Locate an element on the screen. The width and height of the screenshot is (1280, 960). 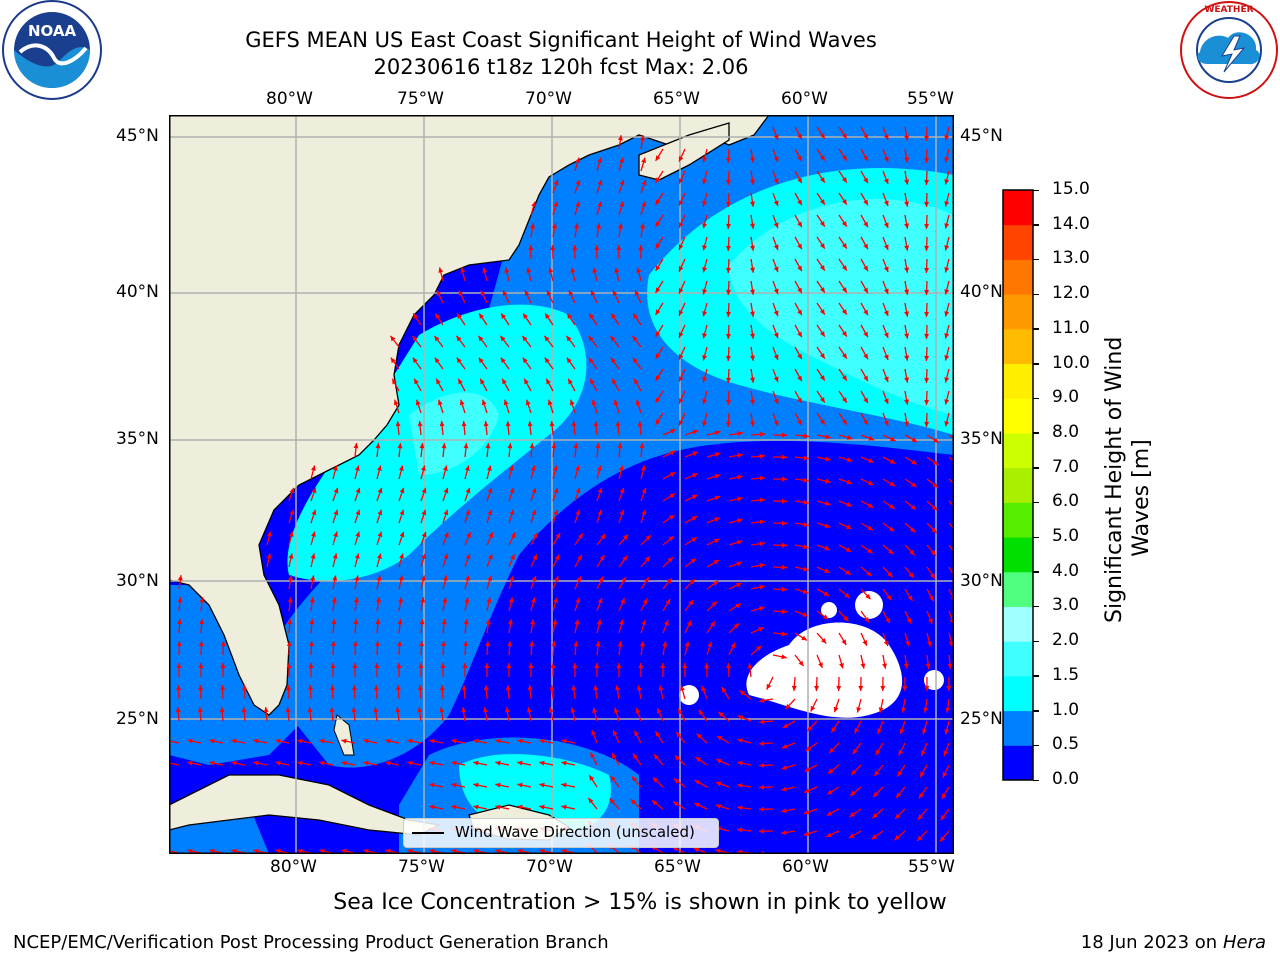
lon-tick-top: 55°W is located at coordinates (930, 99).